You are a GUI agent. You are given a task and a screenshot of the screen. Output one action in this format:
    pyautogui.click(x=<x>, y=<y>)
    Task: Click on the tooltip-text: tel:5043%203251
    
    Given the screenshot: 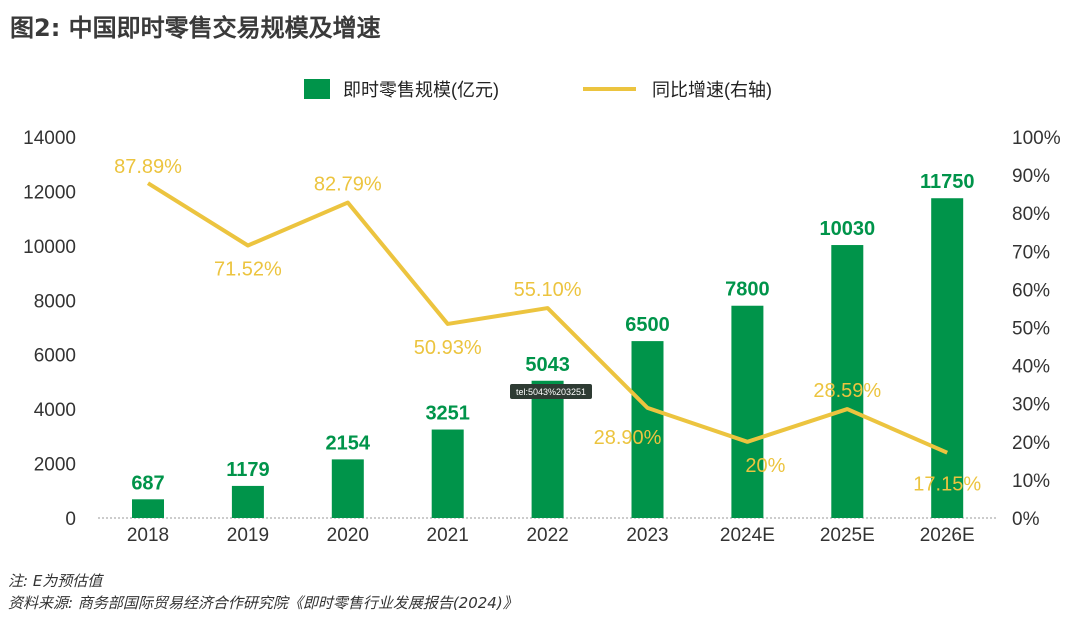 What is the action you would take?
    pyautogui.click(x=551, y=392)
    